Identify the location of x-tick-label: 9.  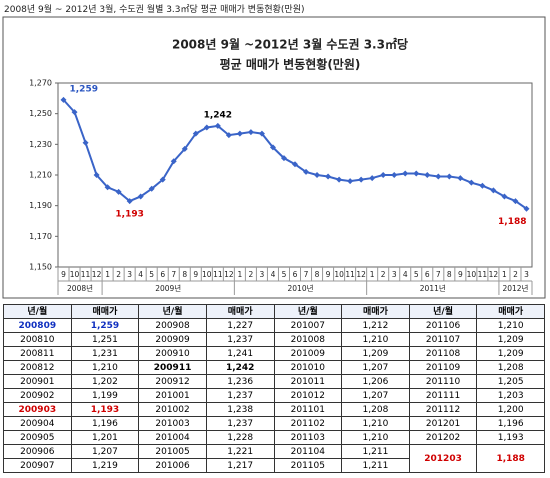
(460, 274).